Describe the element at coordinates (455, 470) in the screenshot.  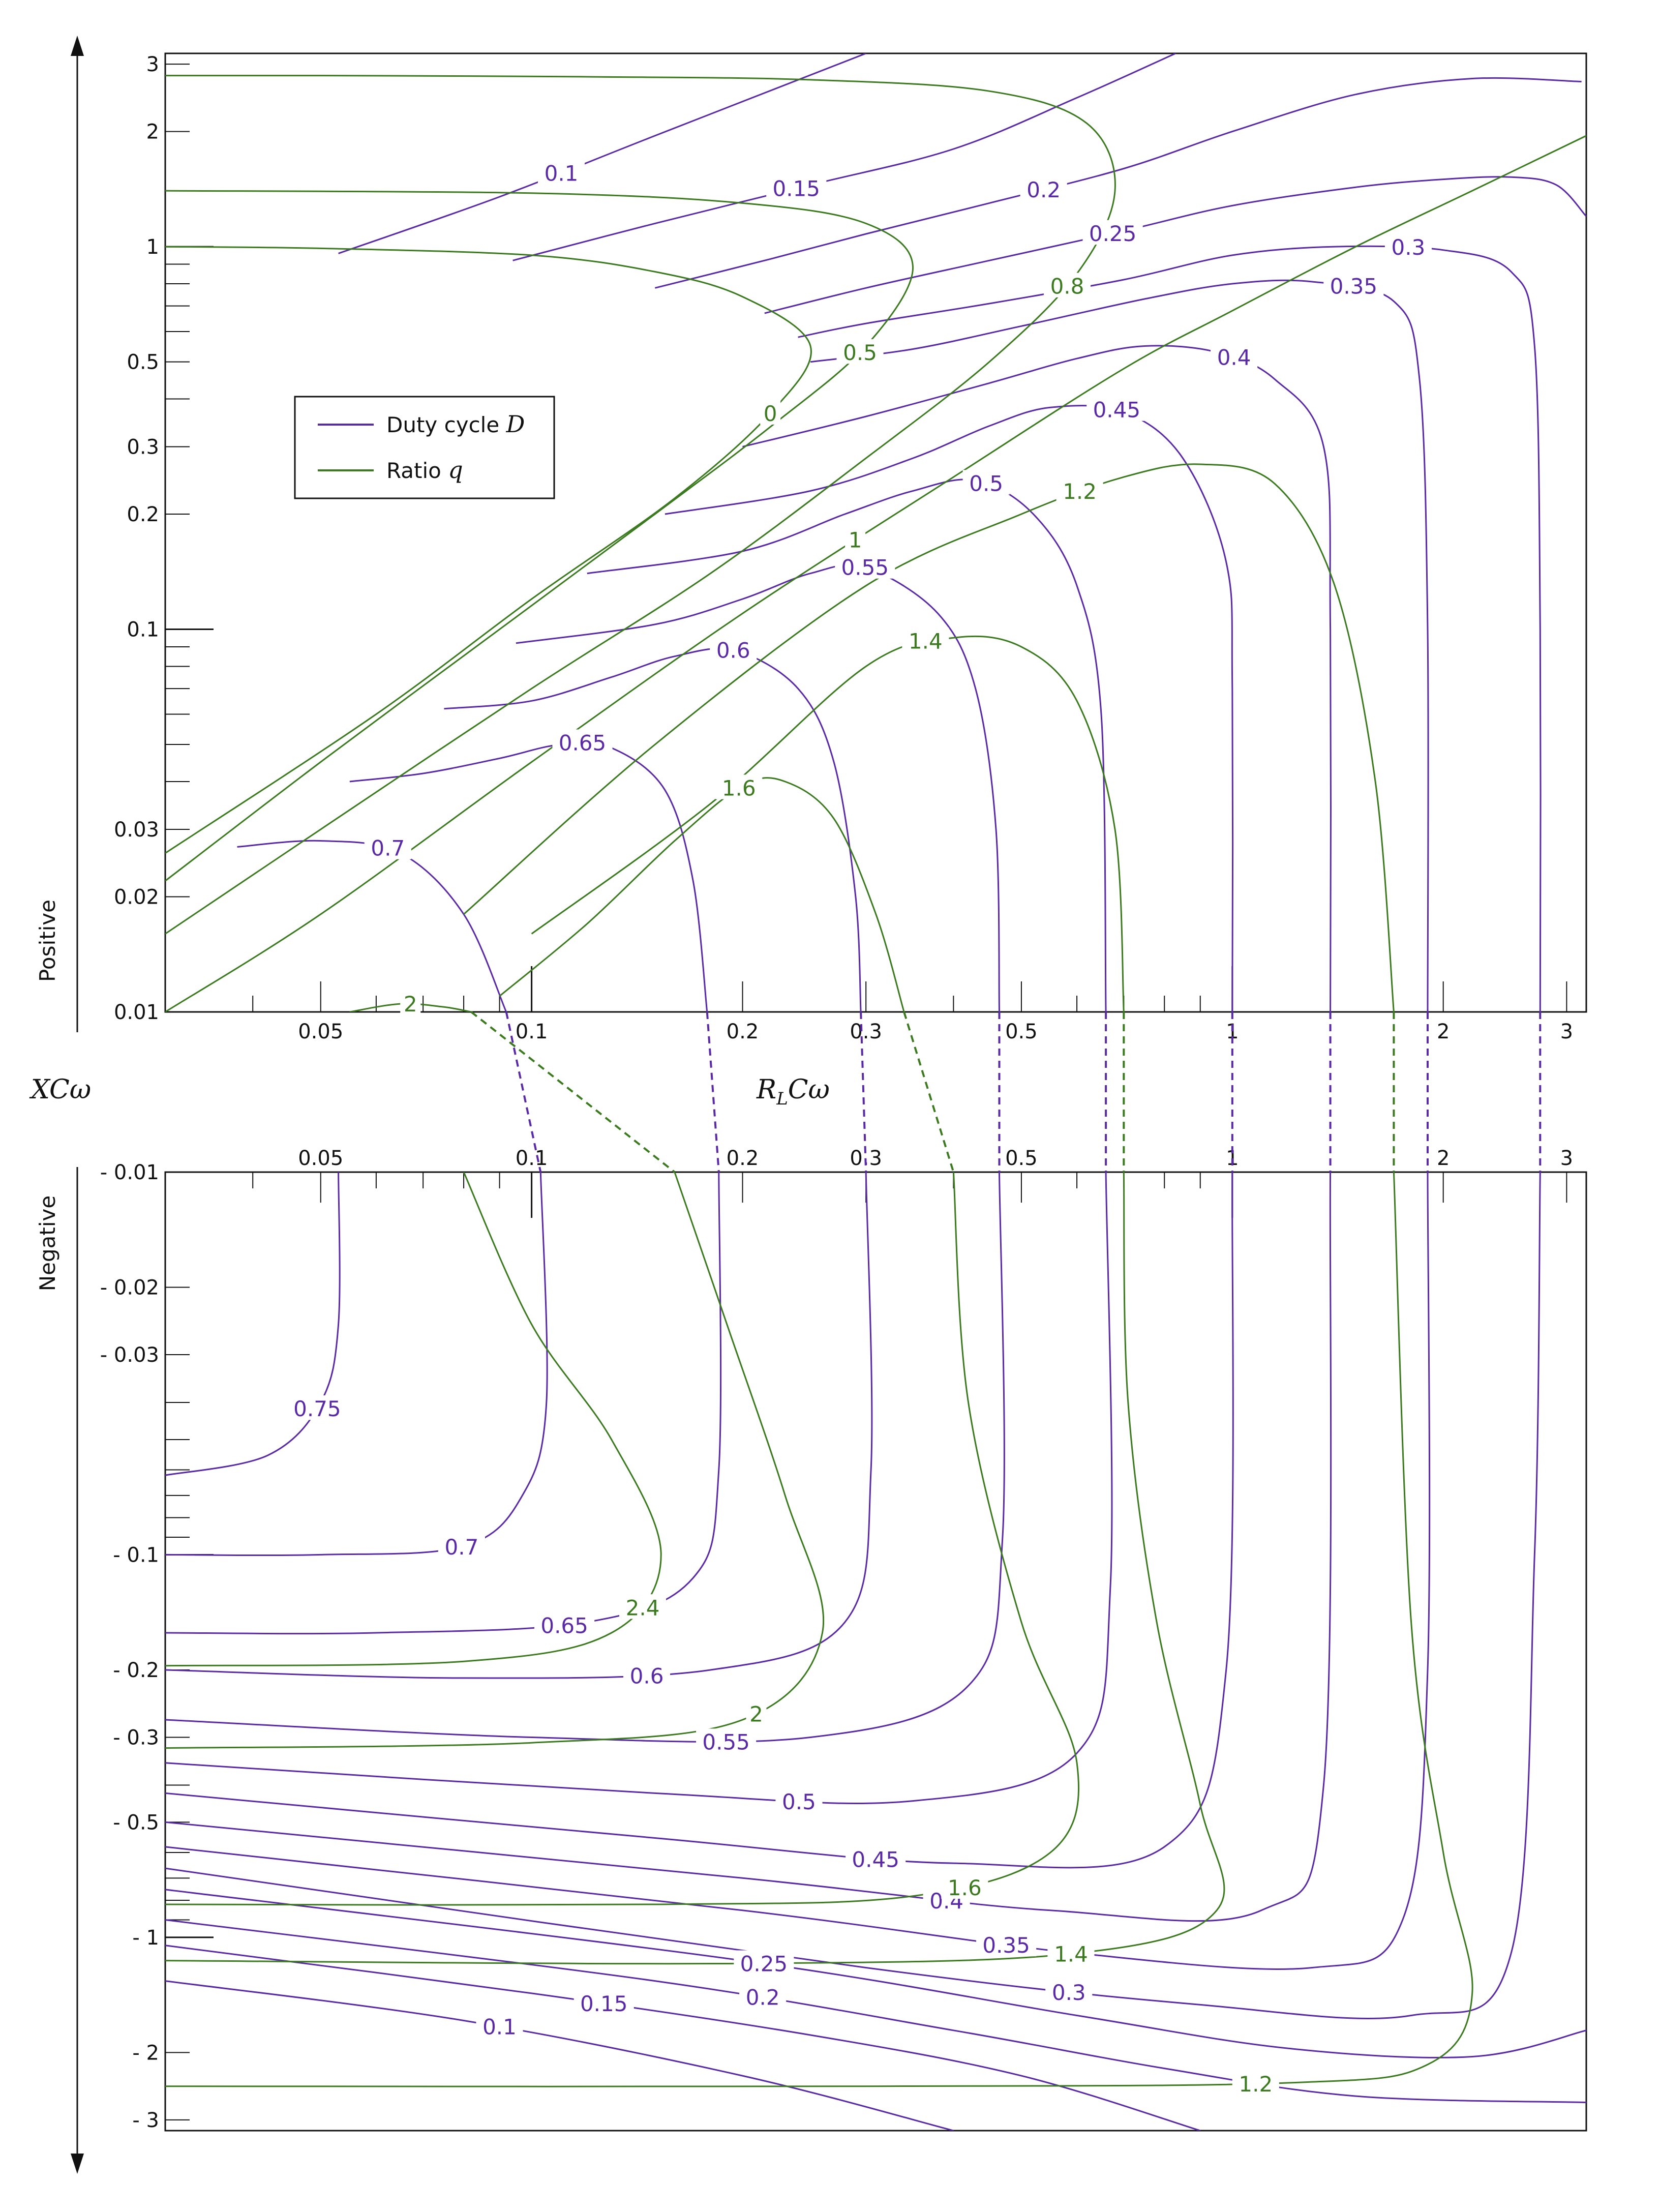
I see `legend-symbol: q` at that location.